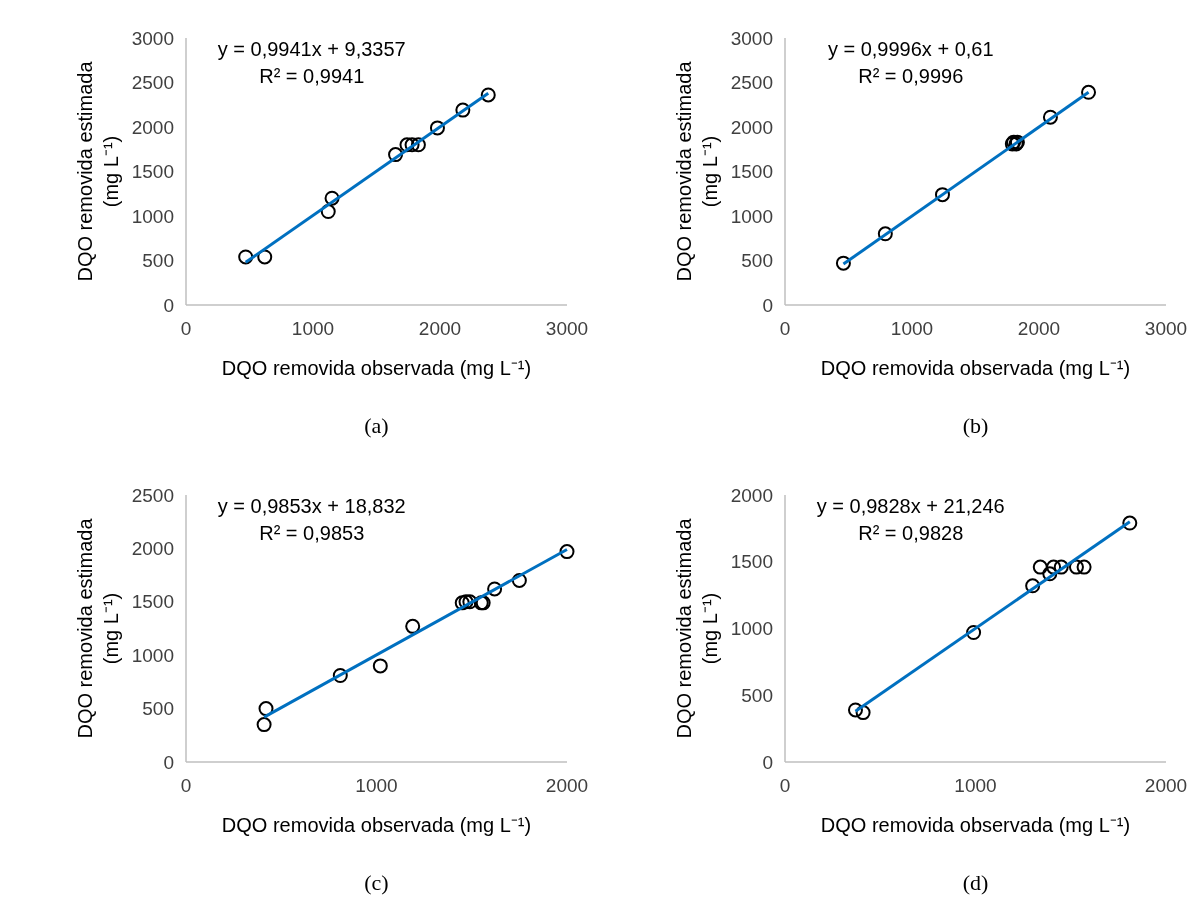 This screenshot has height=914, width=1199. What do you see at coordinates (911, 76) in the screenshot?
I see `annotation: R² = 0,9996` at bounding box center [911, 76].